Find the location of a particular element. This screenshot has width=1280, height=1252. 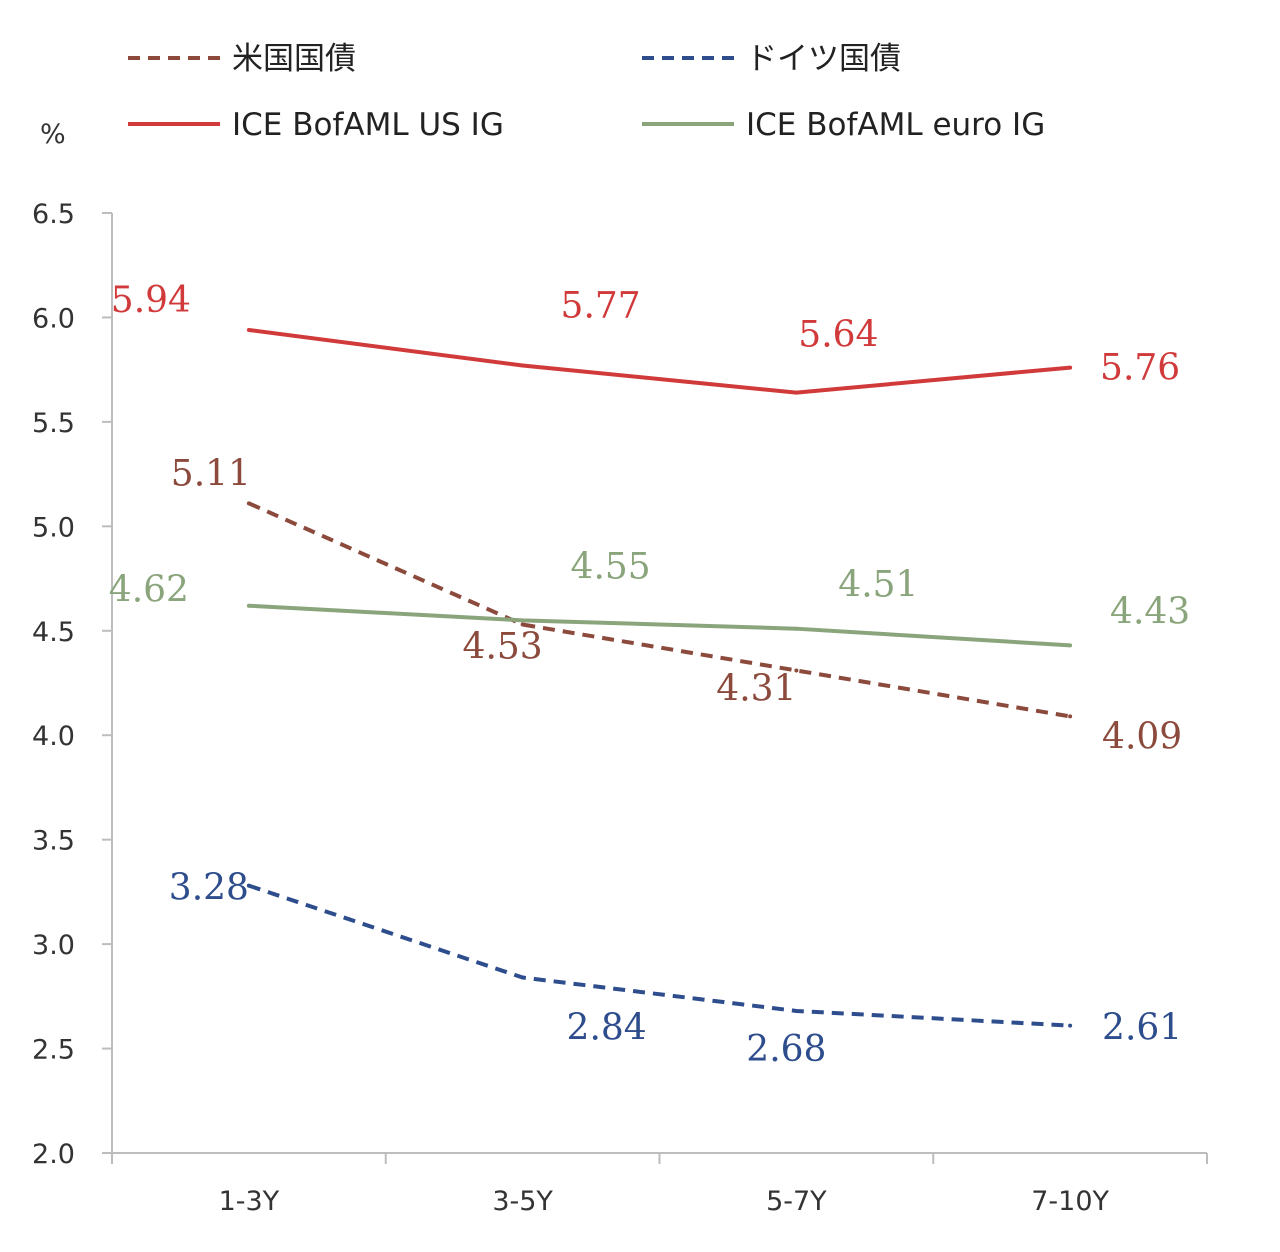

data-label: 4.09 is located at coordinates (1142, 736).